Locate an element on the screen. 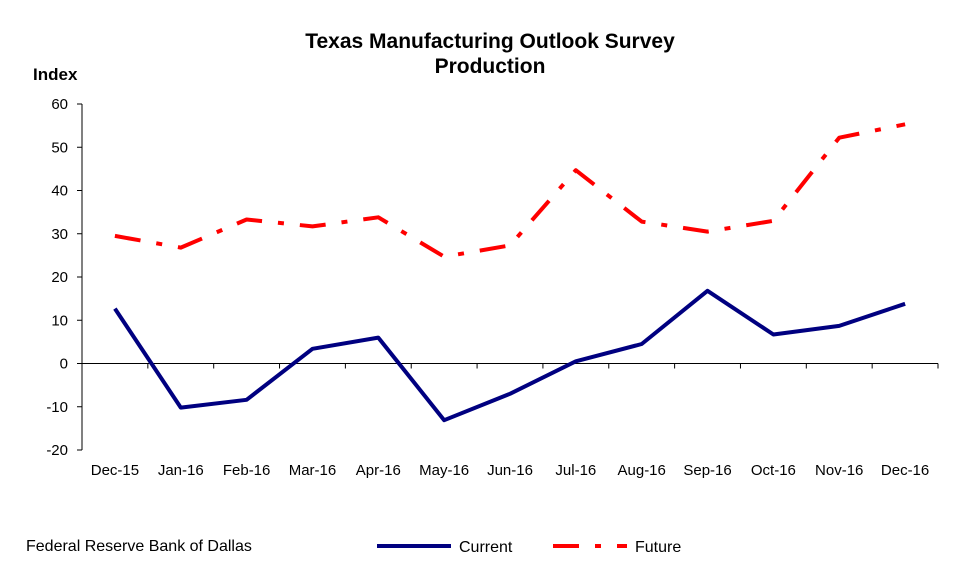 This screenshot has height=573, width=980. x-tick-label: Apr-16 is located at coordinates (378, 470).